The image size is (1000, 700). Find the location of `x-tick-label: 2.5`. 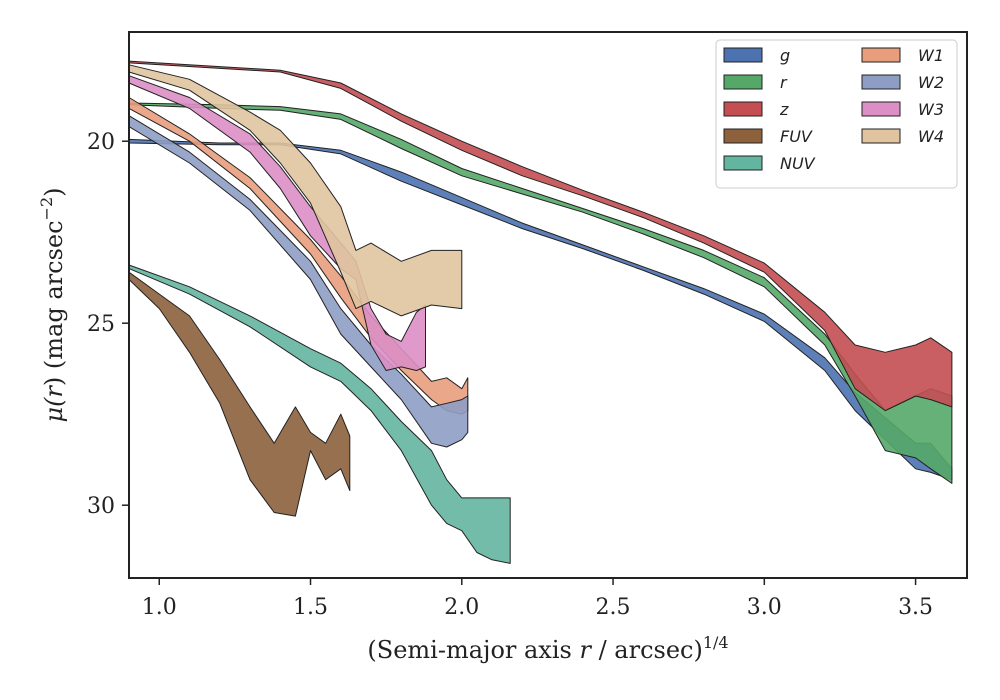

x-tick-label: 2.5 is located at coordinates (613, 607).